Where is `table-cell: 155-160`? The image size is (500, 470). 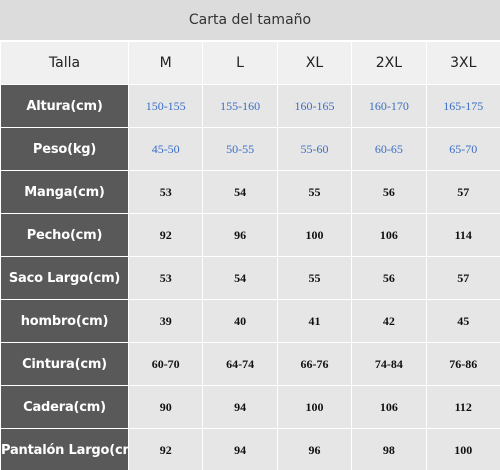 table-cell: 155-160 is located at coordinates (240, 106).